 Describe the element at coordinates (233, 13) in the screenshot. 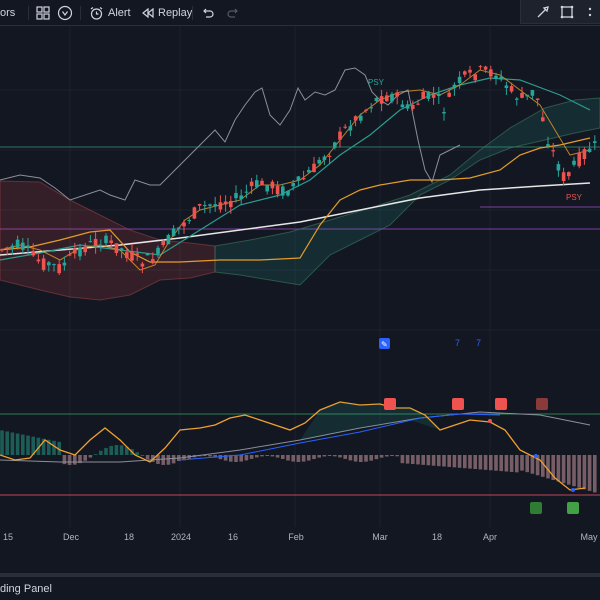

I see `redo-button` at that location.